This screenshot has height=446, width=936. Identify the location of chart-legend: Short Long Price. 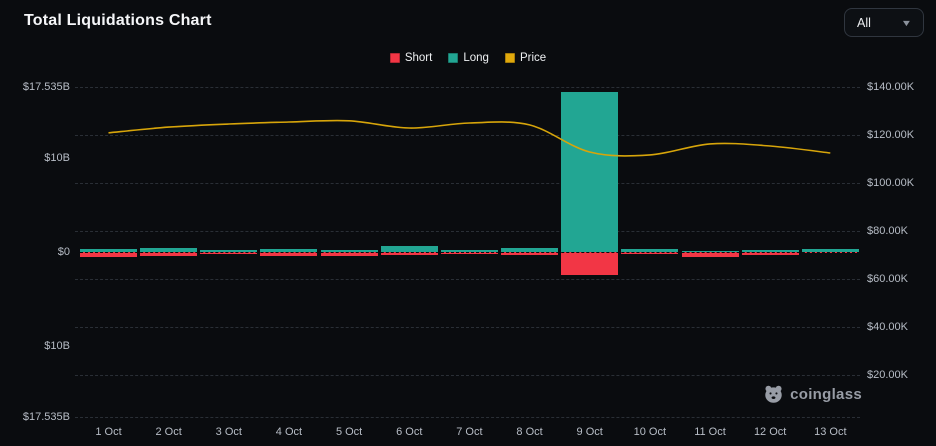
(468, 58).